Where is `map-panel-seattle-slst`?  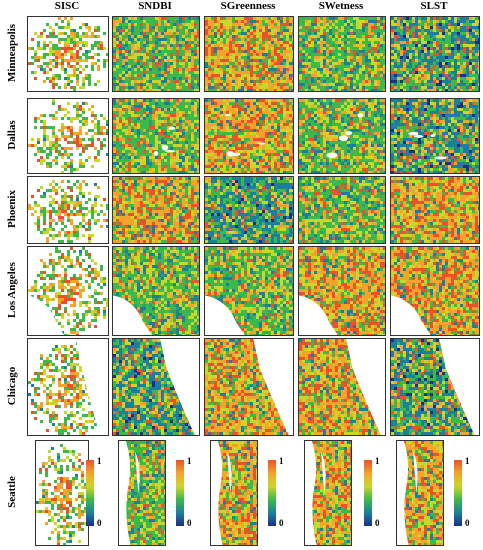
map-panel-seattle-slst is located at coordinates (420, 493).